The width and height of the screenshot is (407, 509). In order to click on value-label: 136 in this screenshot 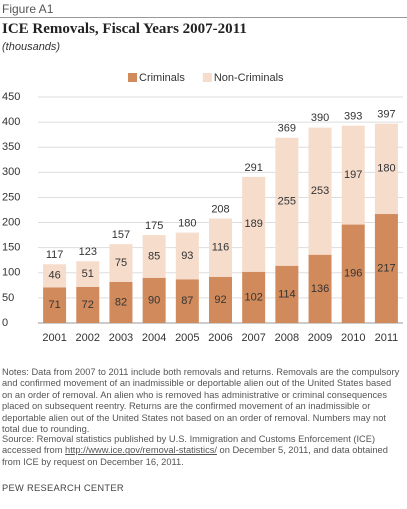, I will do `click(320, 289)`.